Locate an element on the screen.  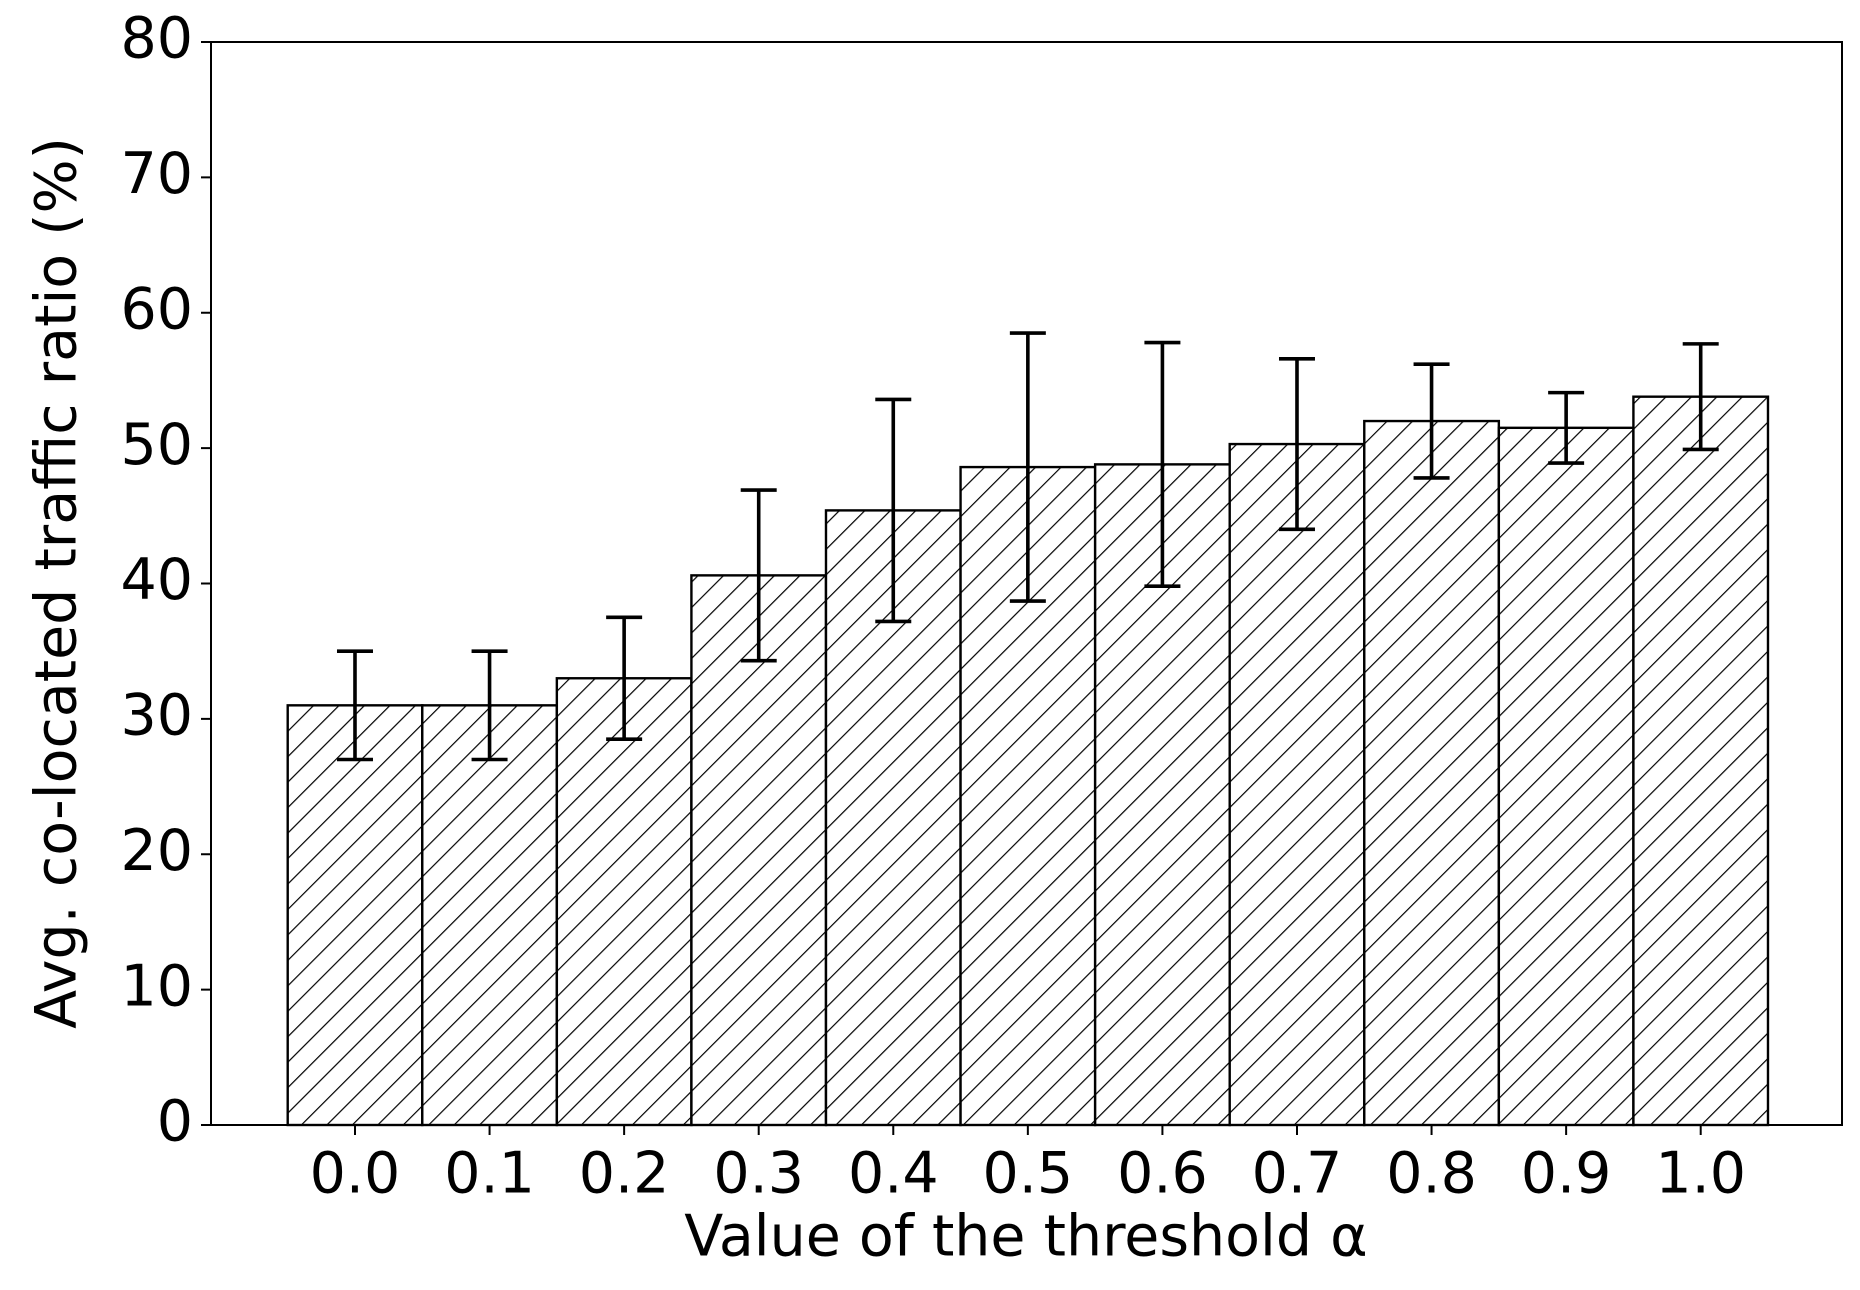
y-tick-label: 10 is located at coordinates (156, 986).